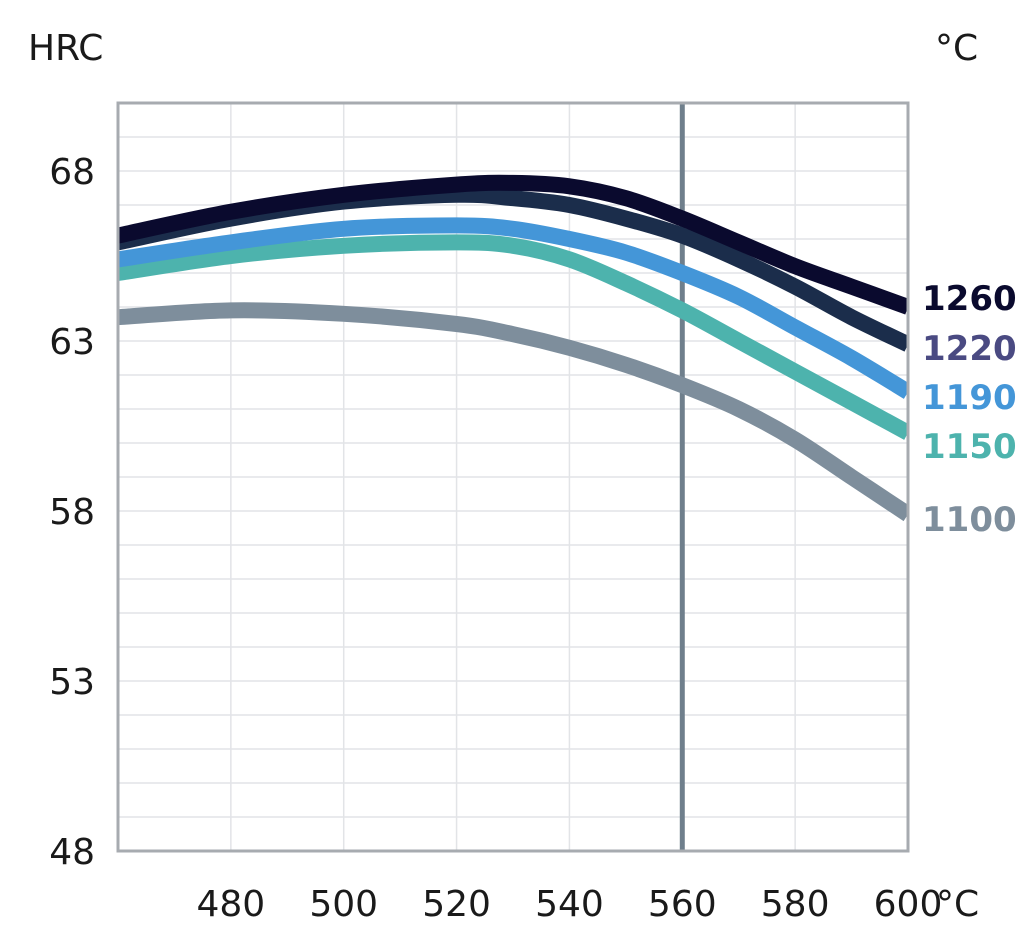 The image size is (1024, 945). I want to click on y-tick-label: 58, so click(72, 512).